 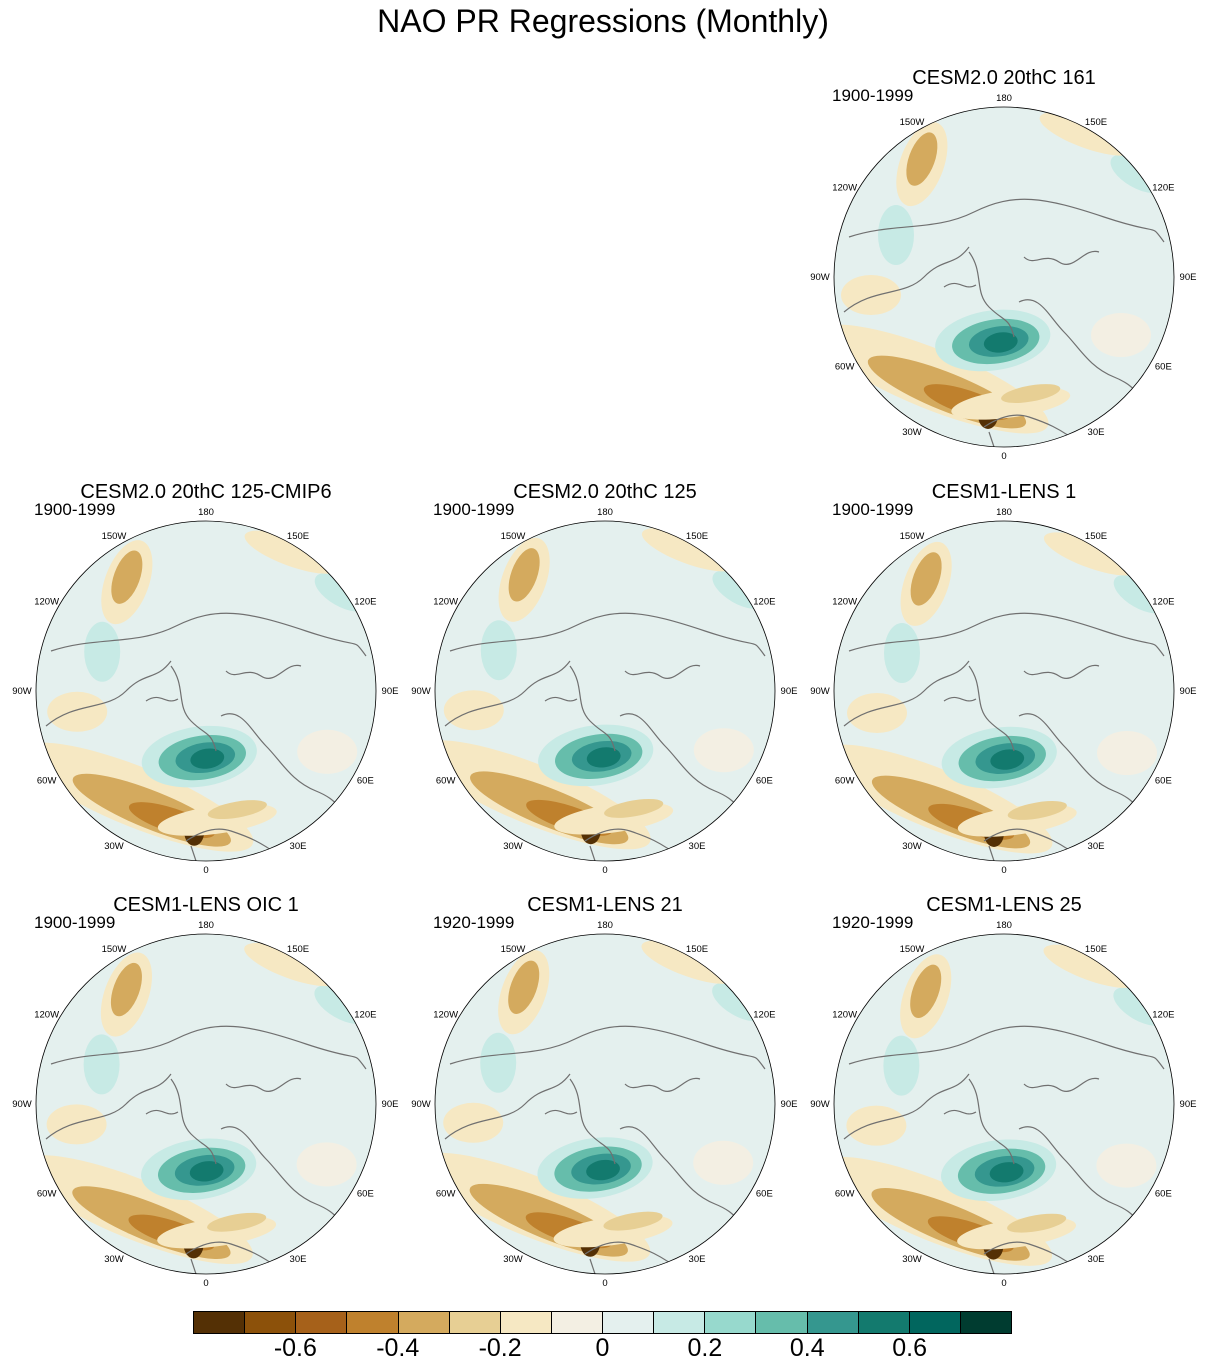 What do you see at coordinates (114, 846) in the screenshot?
I see `longitude-label: 30W` at bounding box center [114, 846].